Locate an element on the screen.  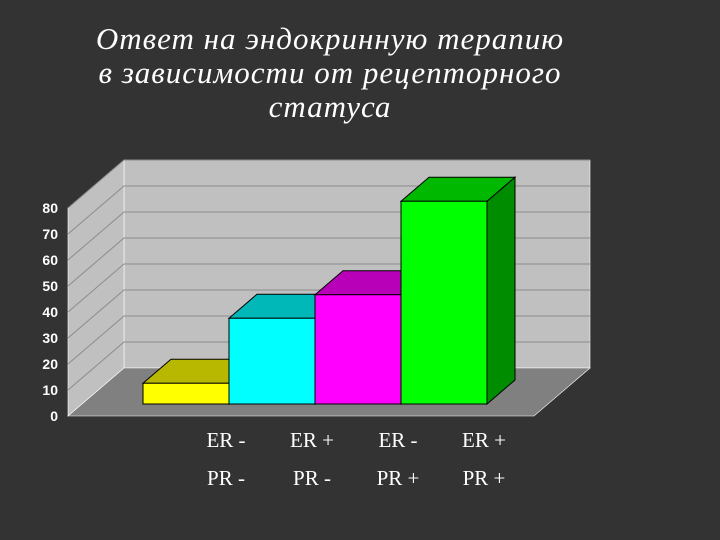
y-axis: 0 10 20 30 40 50 60 70 80 is located at coordinates (50, 312).